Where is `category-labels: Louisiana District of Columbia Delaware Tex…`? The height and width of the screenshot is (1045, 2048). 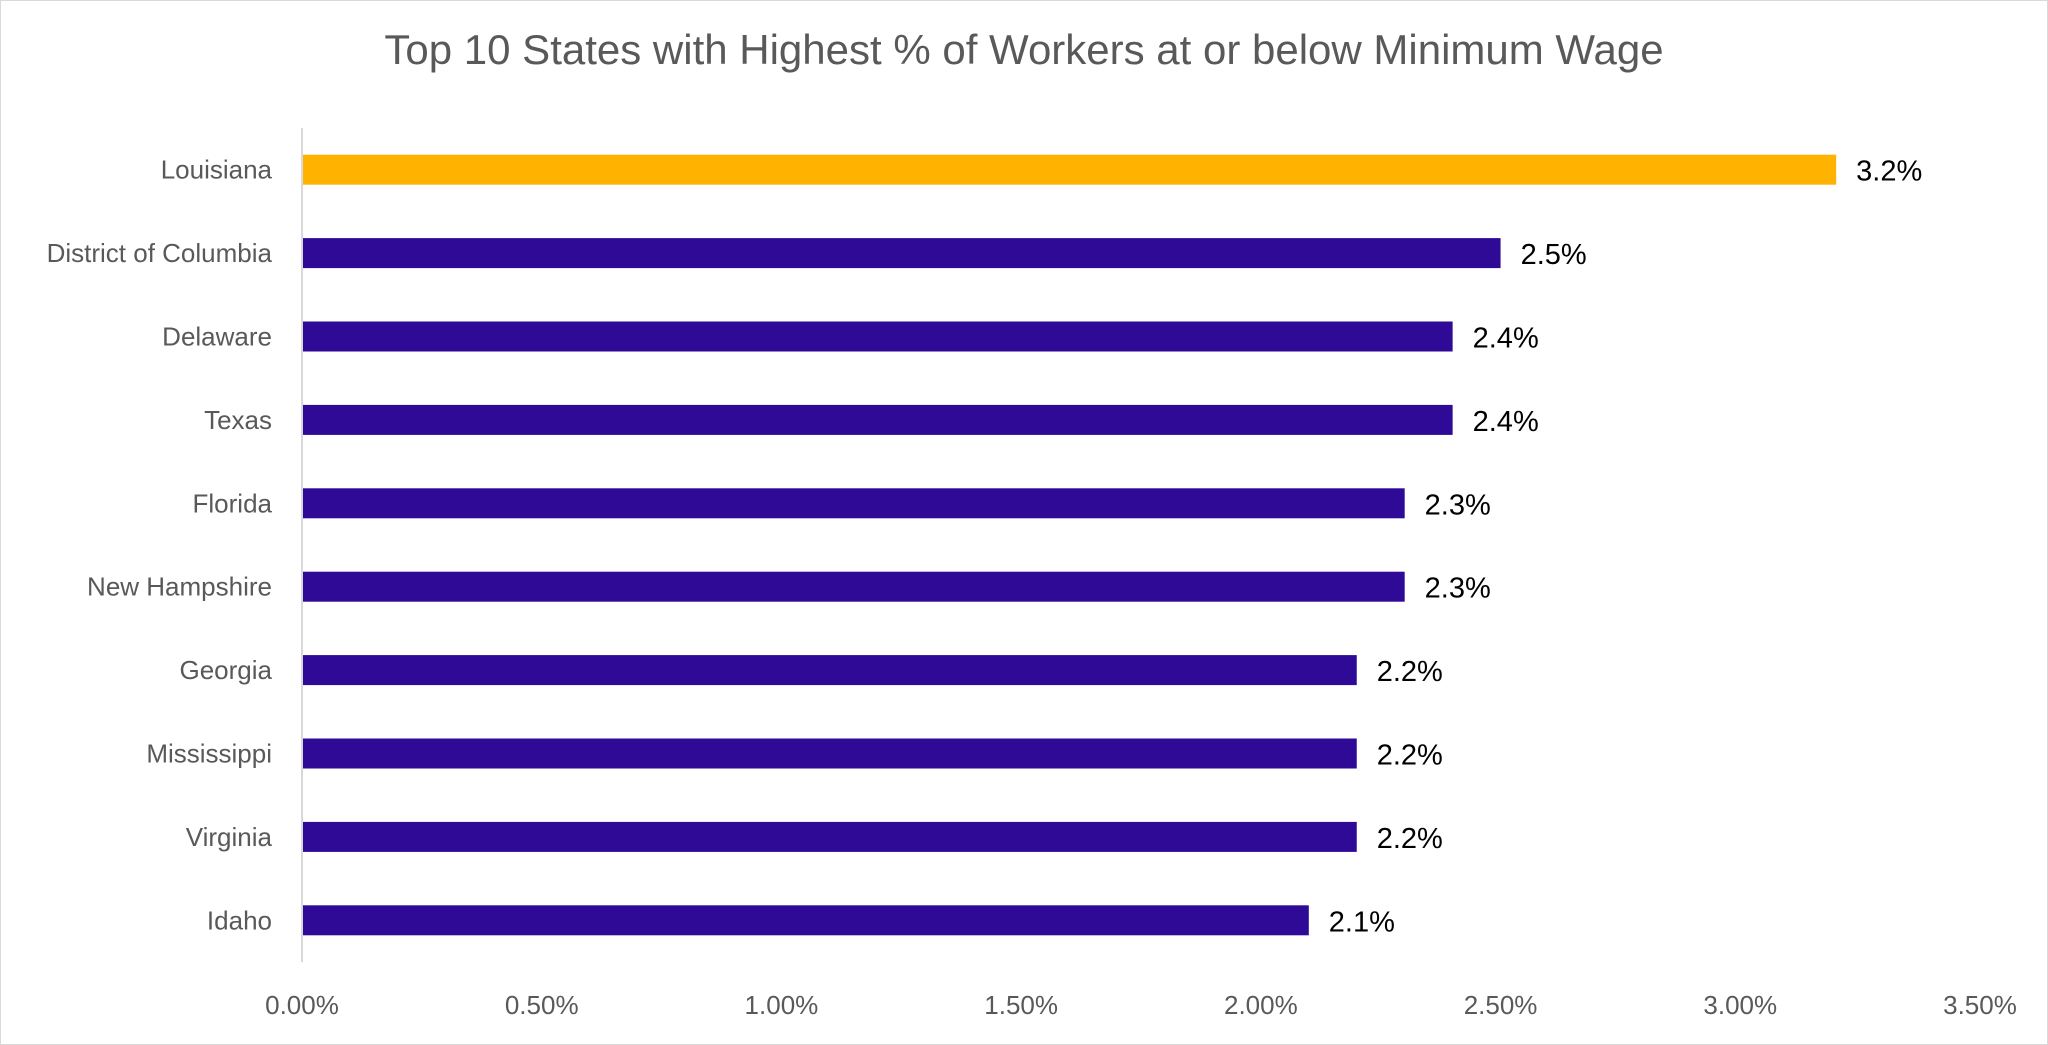 category-labels: Louisiana District of Columbia Delaware Tex… is located at coordinates (160, 545).